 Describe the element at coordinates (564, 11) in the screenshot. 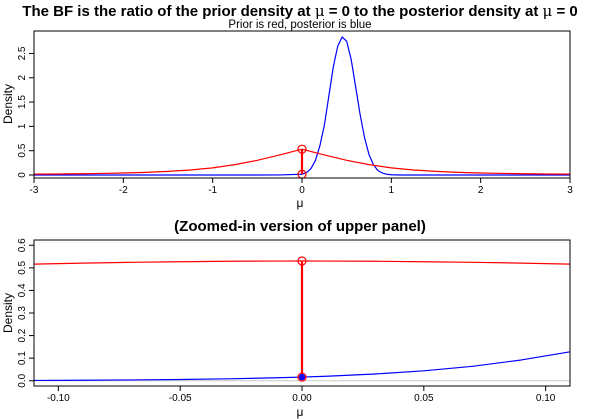

I see `figure-title-suffix: = 0` at that location.